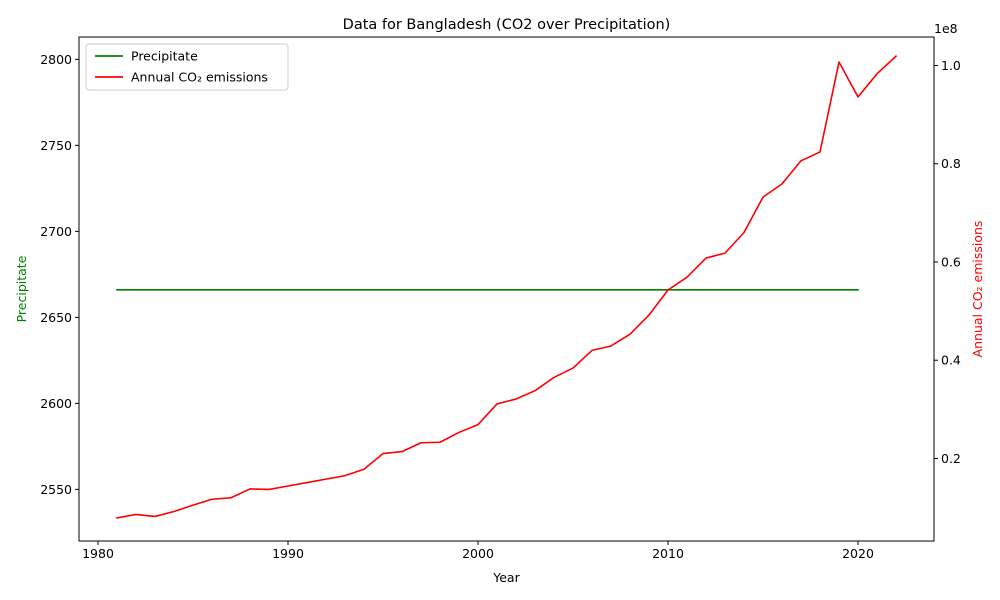 Image resolution: width=1000 pixels, height=600 pixels. What do you see at coordinates (858, 553) in the screenshot?
I see `x-tick-label: 2020` at bounding box center [858, 553].